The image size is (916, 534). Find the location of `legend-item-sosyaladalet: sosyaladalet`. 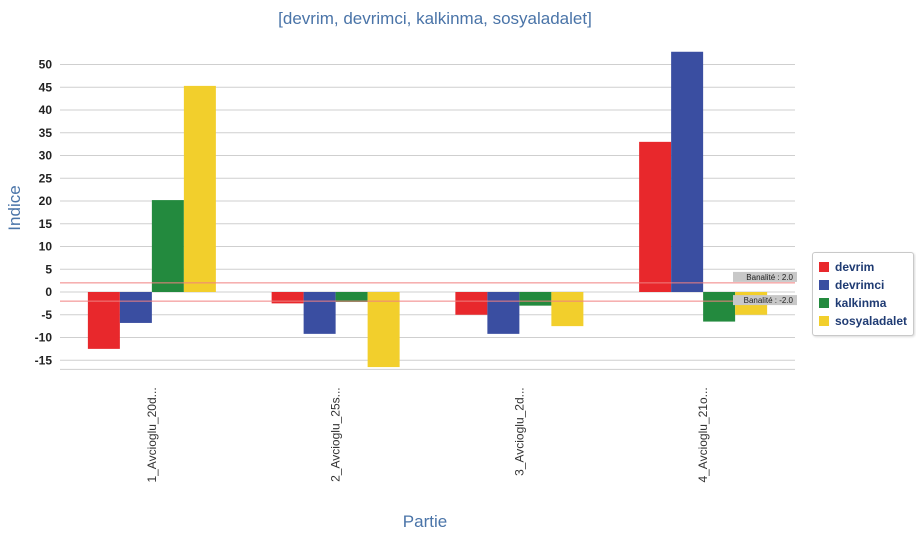

legend-item-sosyaladalet: sosyaladalet is located at coordinates (863, 321).